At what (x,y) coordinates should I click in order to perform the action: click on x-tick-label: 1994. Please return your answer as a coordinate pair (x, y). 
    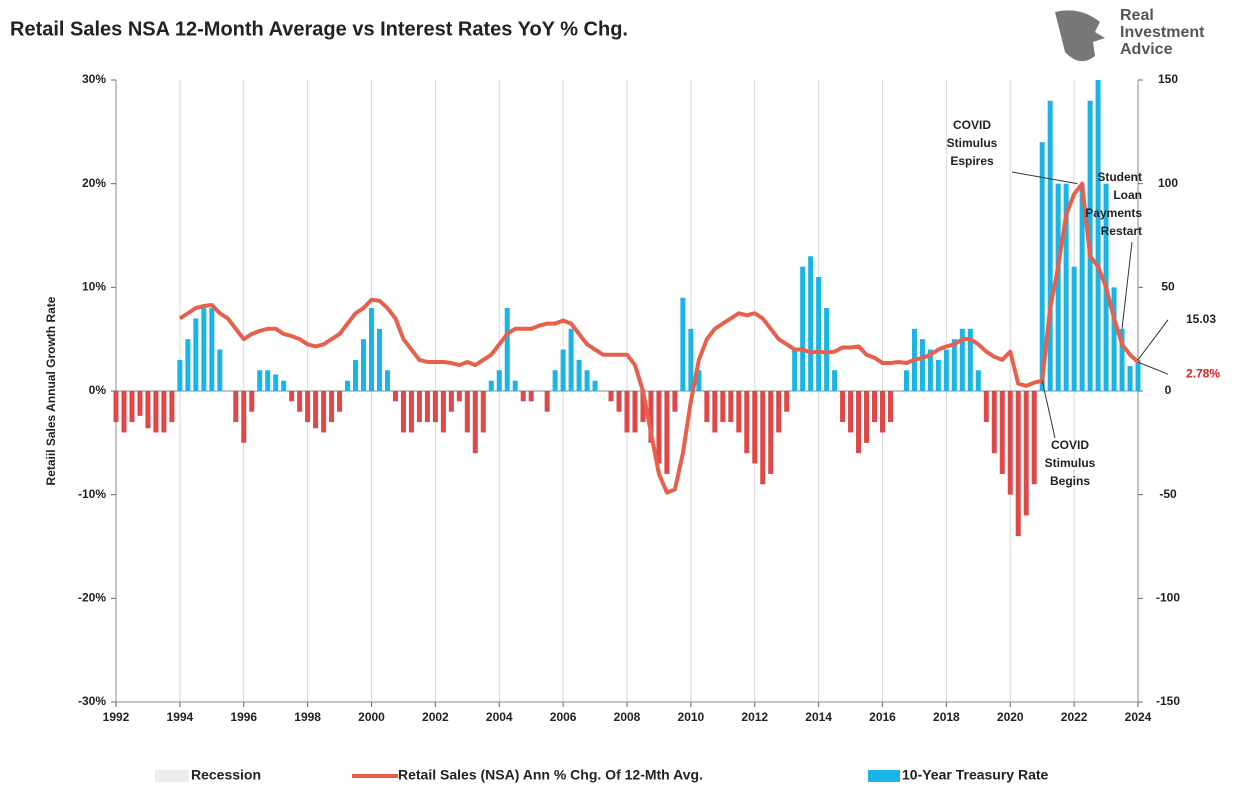
    Looking at the image, I should click on (180, 717).